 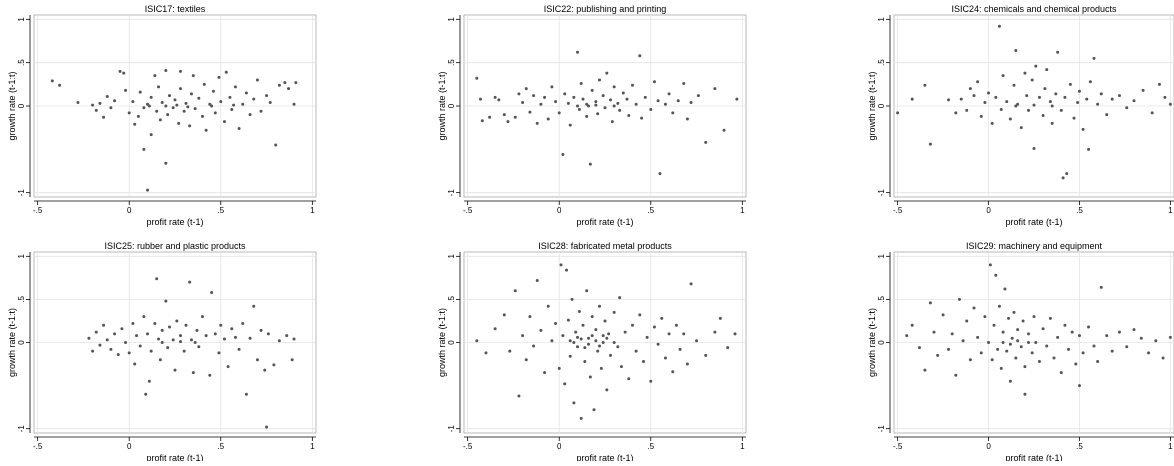 What do you see at coordinates (988, 446) in the screenshot?
I see `x-tick-label: 0` at bounding box center [988, 446].